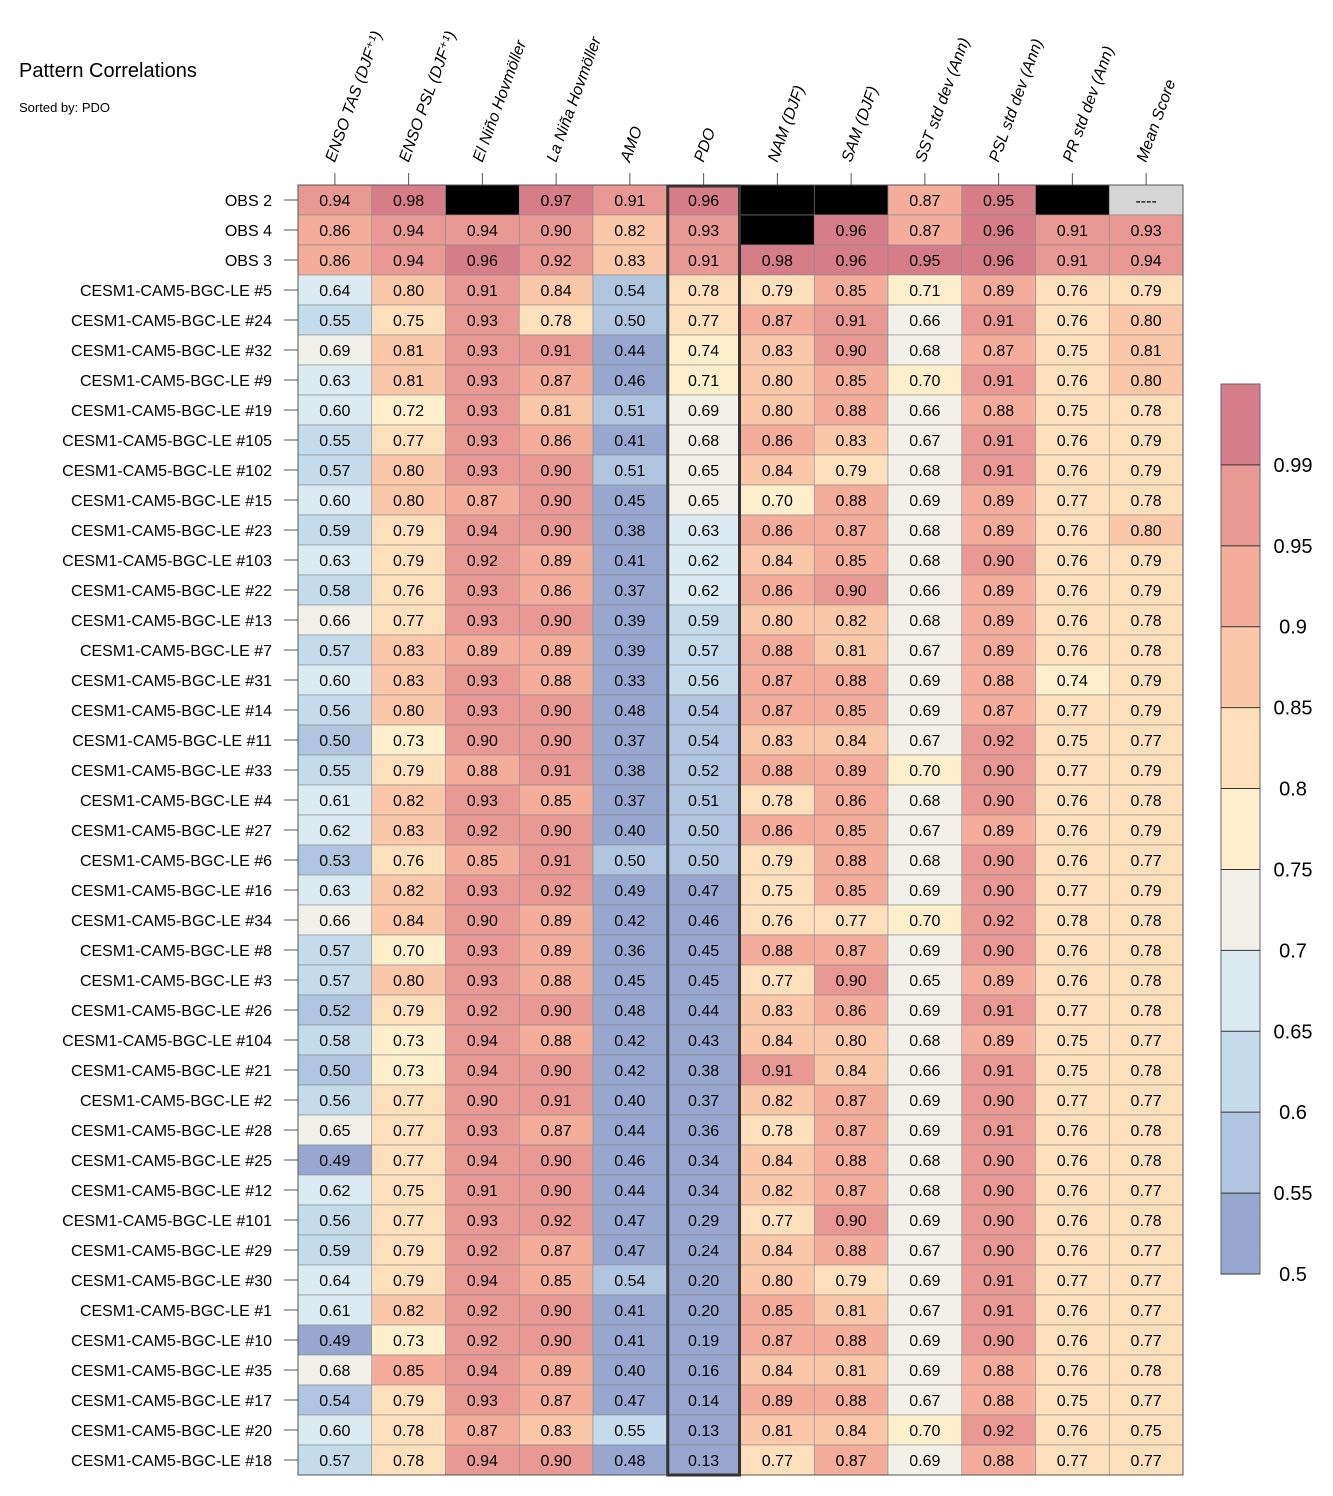 The image size is (1333, 1496). Describe the element at coordinates (248, 261) in the screenshot. I see `row-label: OBS 3` at that location.